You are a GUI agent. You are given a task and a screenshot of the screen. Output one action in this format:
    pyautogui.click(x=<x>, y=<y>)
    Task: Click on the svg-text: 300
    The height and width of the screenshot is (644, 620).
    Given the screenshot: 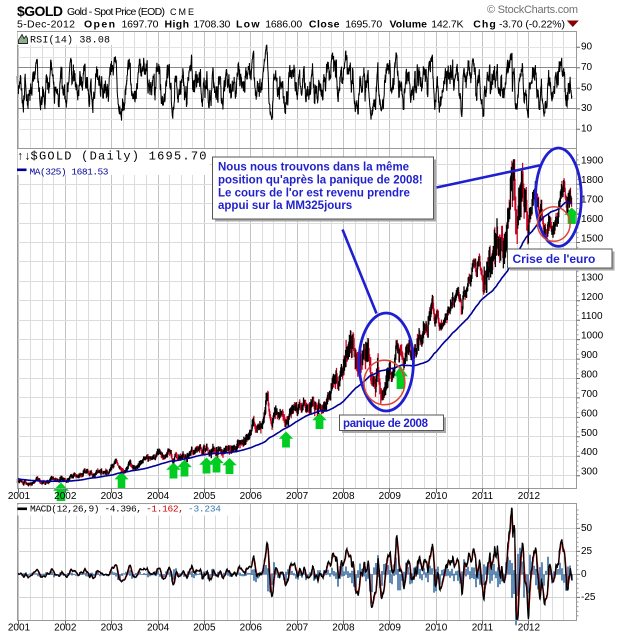 What is the action you would take?
    pyautogui.click(x=589, y=472)
    